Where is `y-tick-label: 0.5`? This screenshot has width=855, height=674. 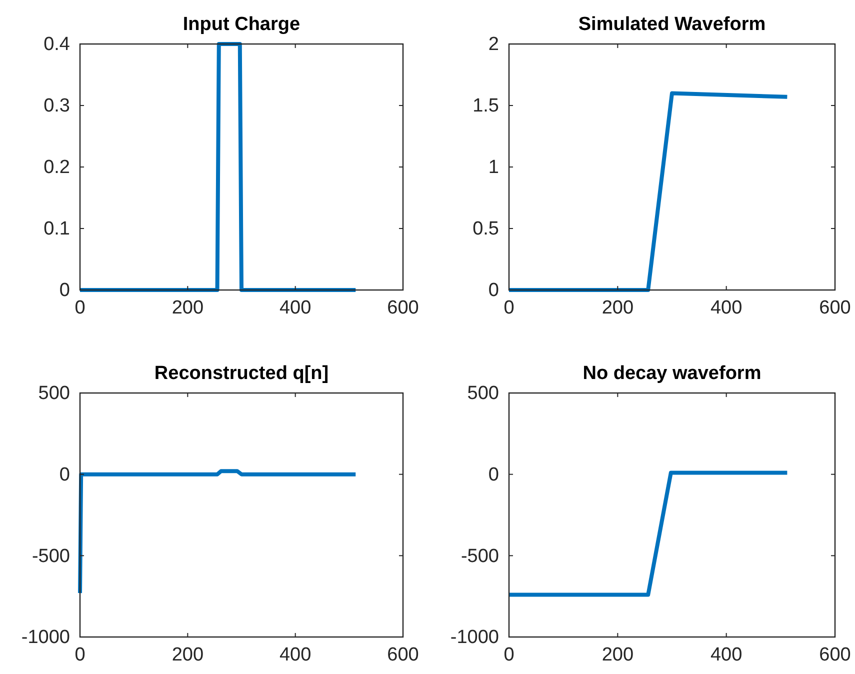 y-tick-label: 0.5 is located at coordinates (485, 229).